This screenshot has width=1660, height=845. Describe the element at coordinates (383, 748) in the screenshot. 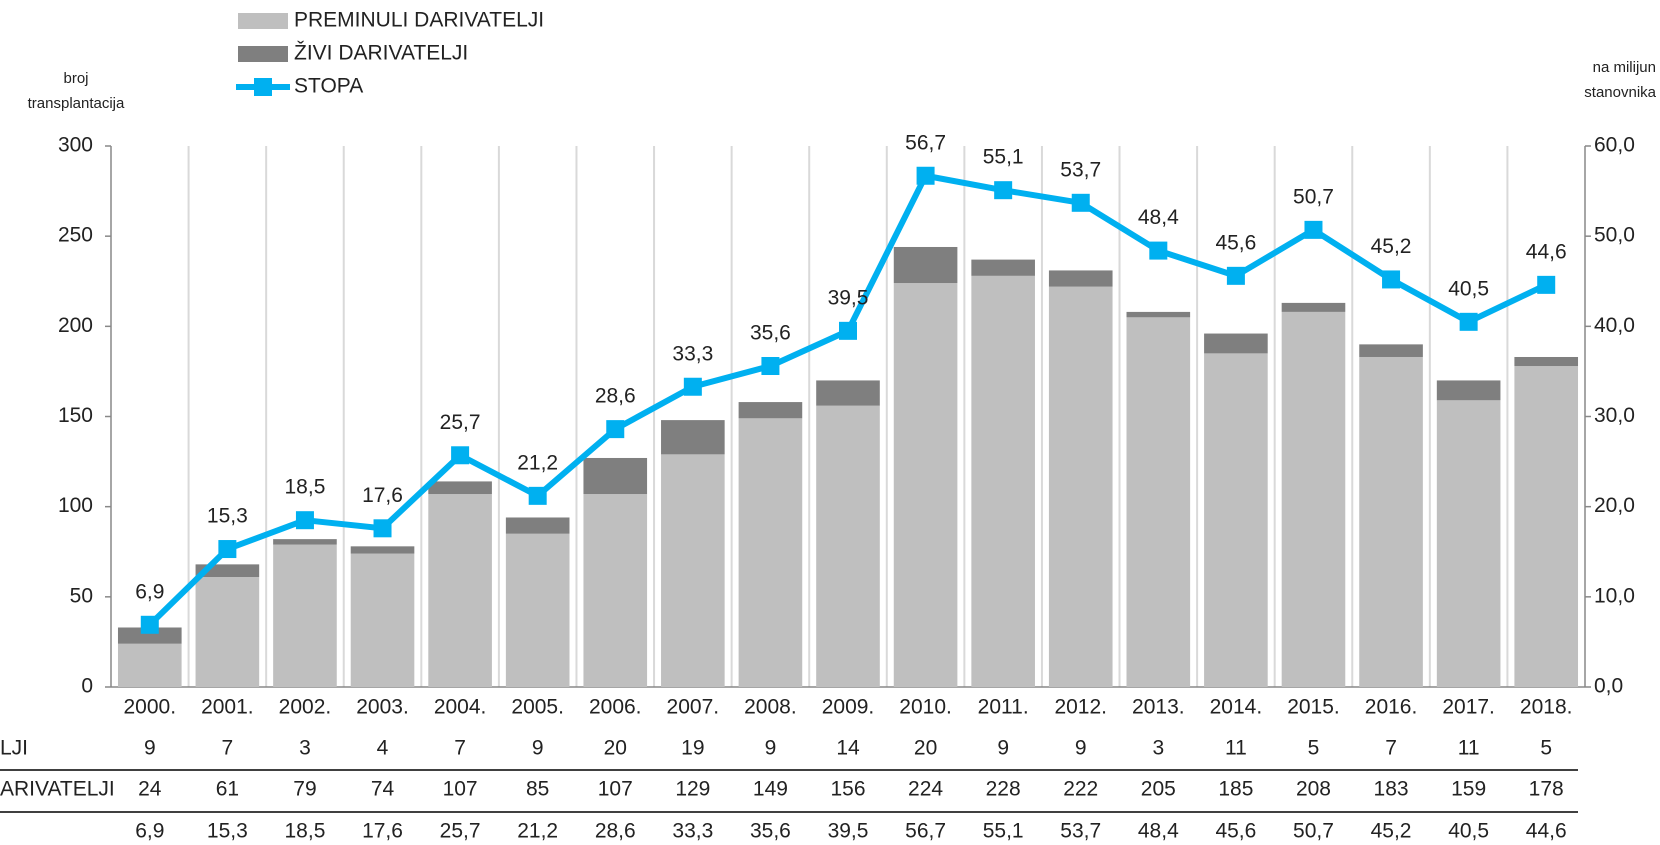

I see `table-cell: 4` at that location.